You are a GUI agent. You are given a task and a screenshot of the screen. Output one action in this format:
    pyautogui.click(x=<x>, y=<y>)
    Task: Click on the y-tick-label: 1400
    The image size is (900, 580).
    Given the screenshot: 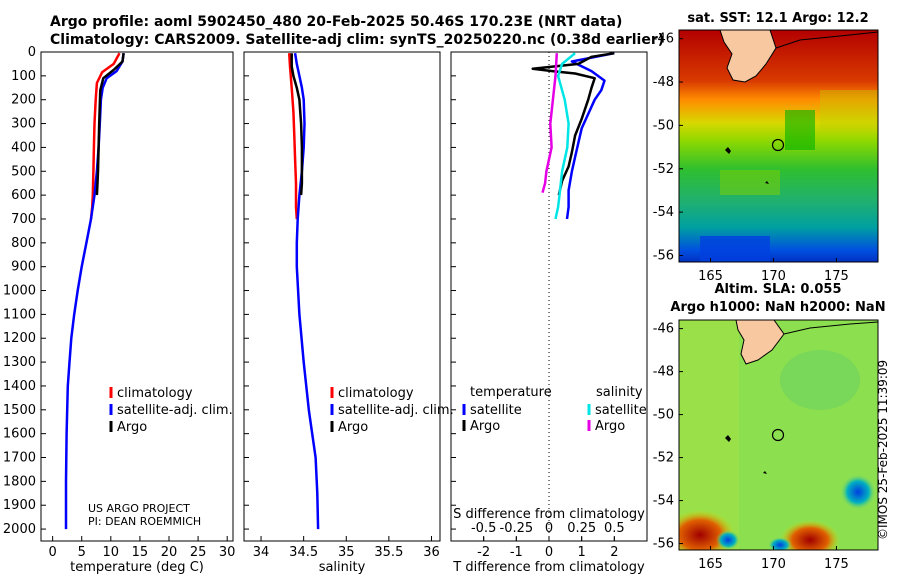 What is the action you would take?
    pyautogui.click(x=19, y=386)
    